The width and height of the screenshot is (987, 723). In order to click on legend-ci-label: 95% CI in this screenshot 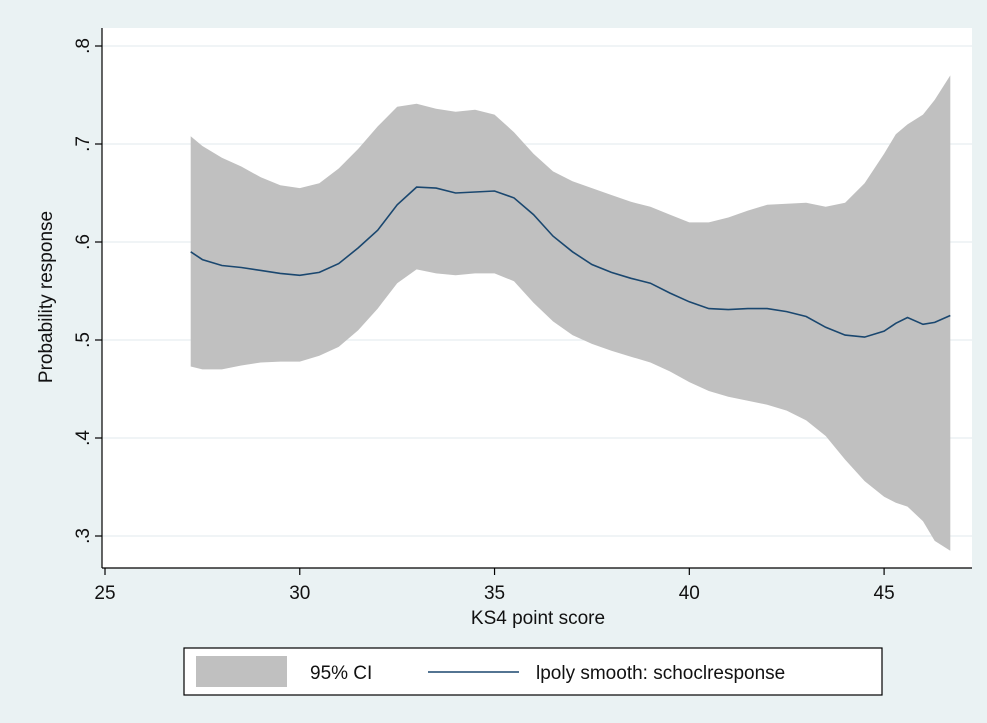, I will do `click(341, 673)`.